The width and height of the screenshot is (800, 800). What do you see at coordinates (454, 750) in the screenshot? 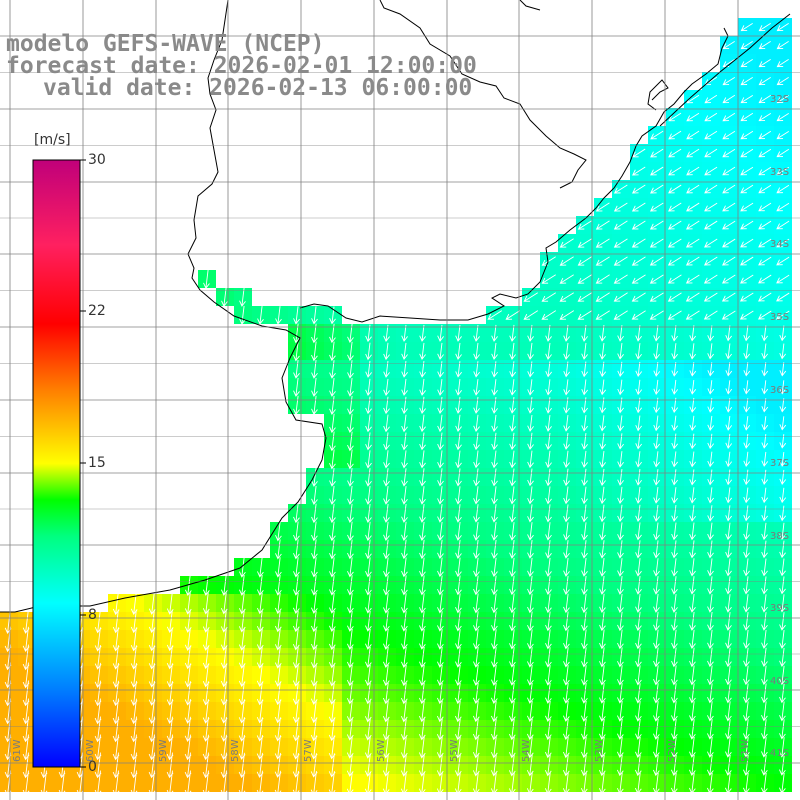
I see `lon-label: 55W` at bounding box center [454, 750].